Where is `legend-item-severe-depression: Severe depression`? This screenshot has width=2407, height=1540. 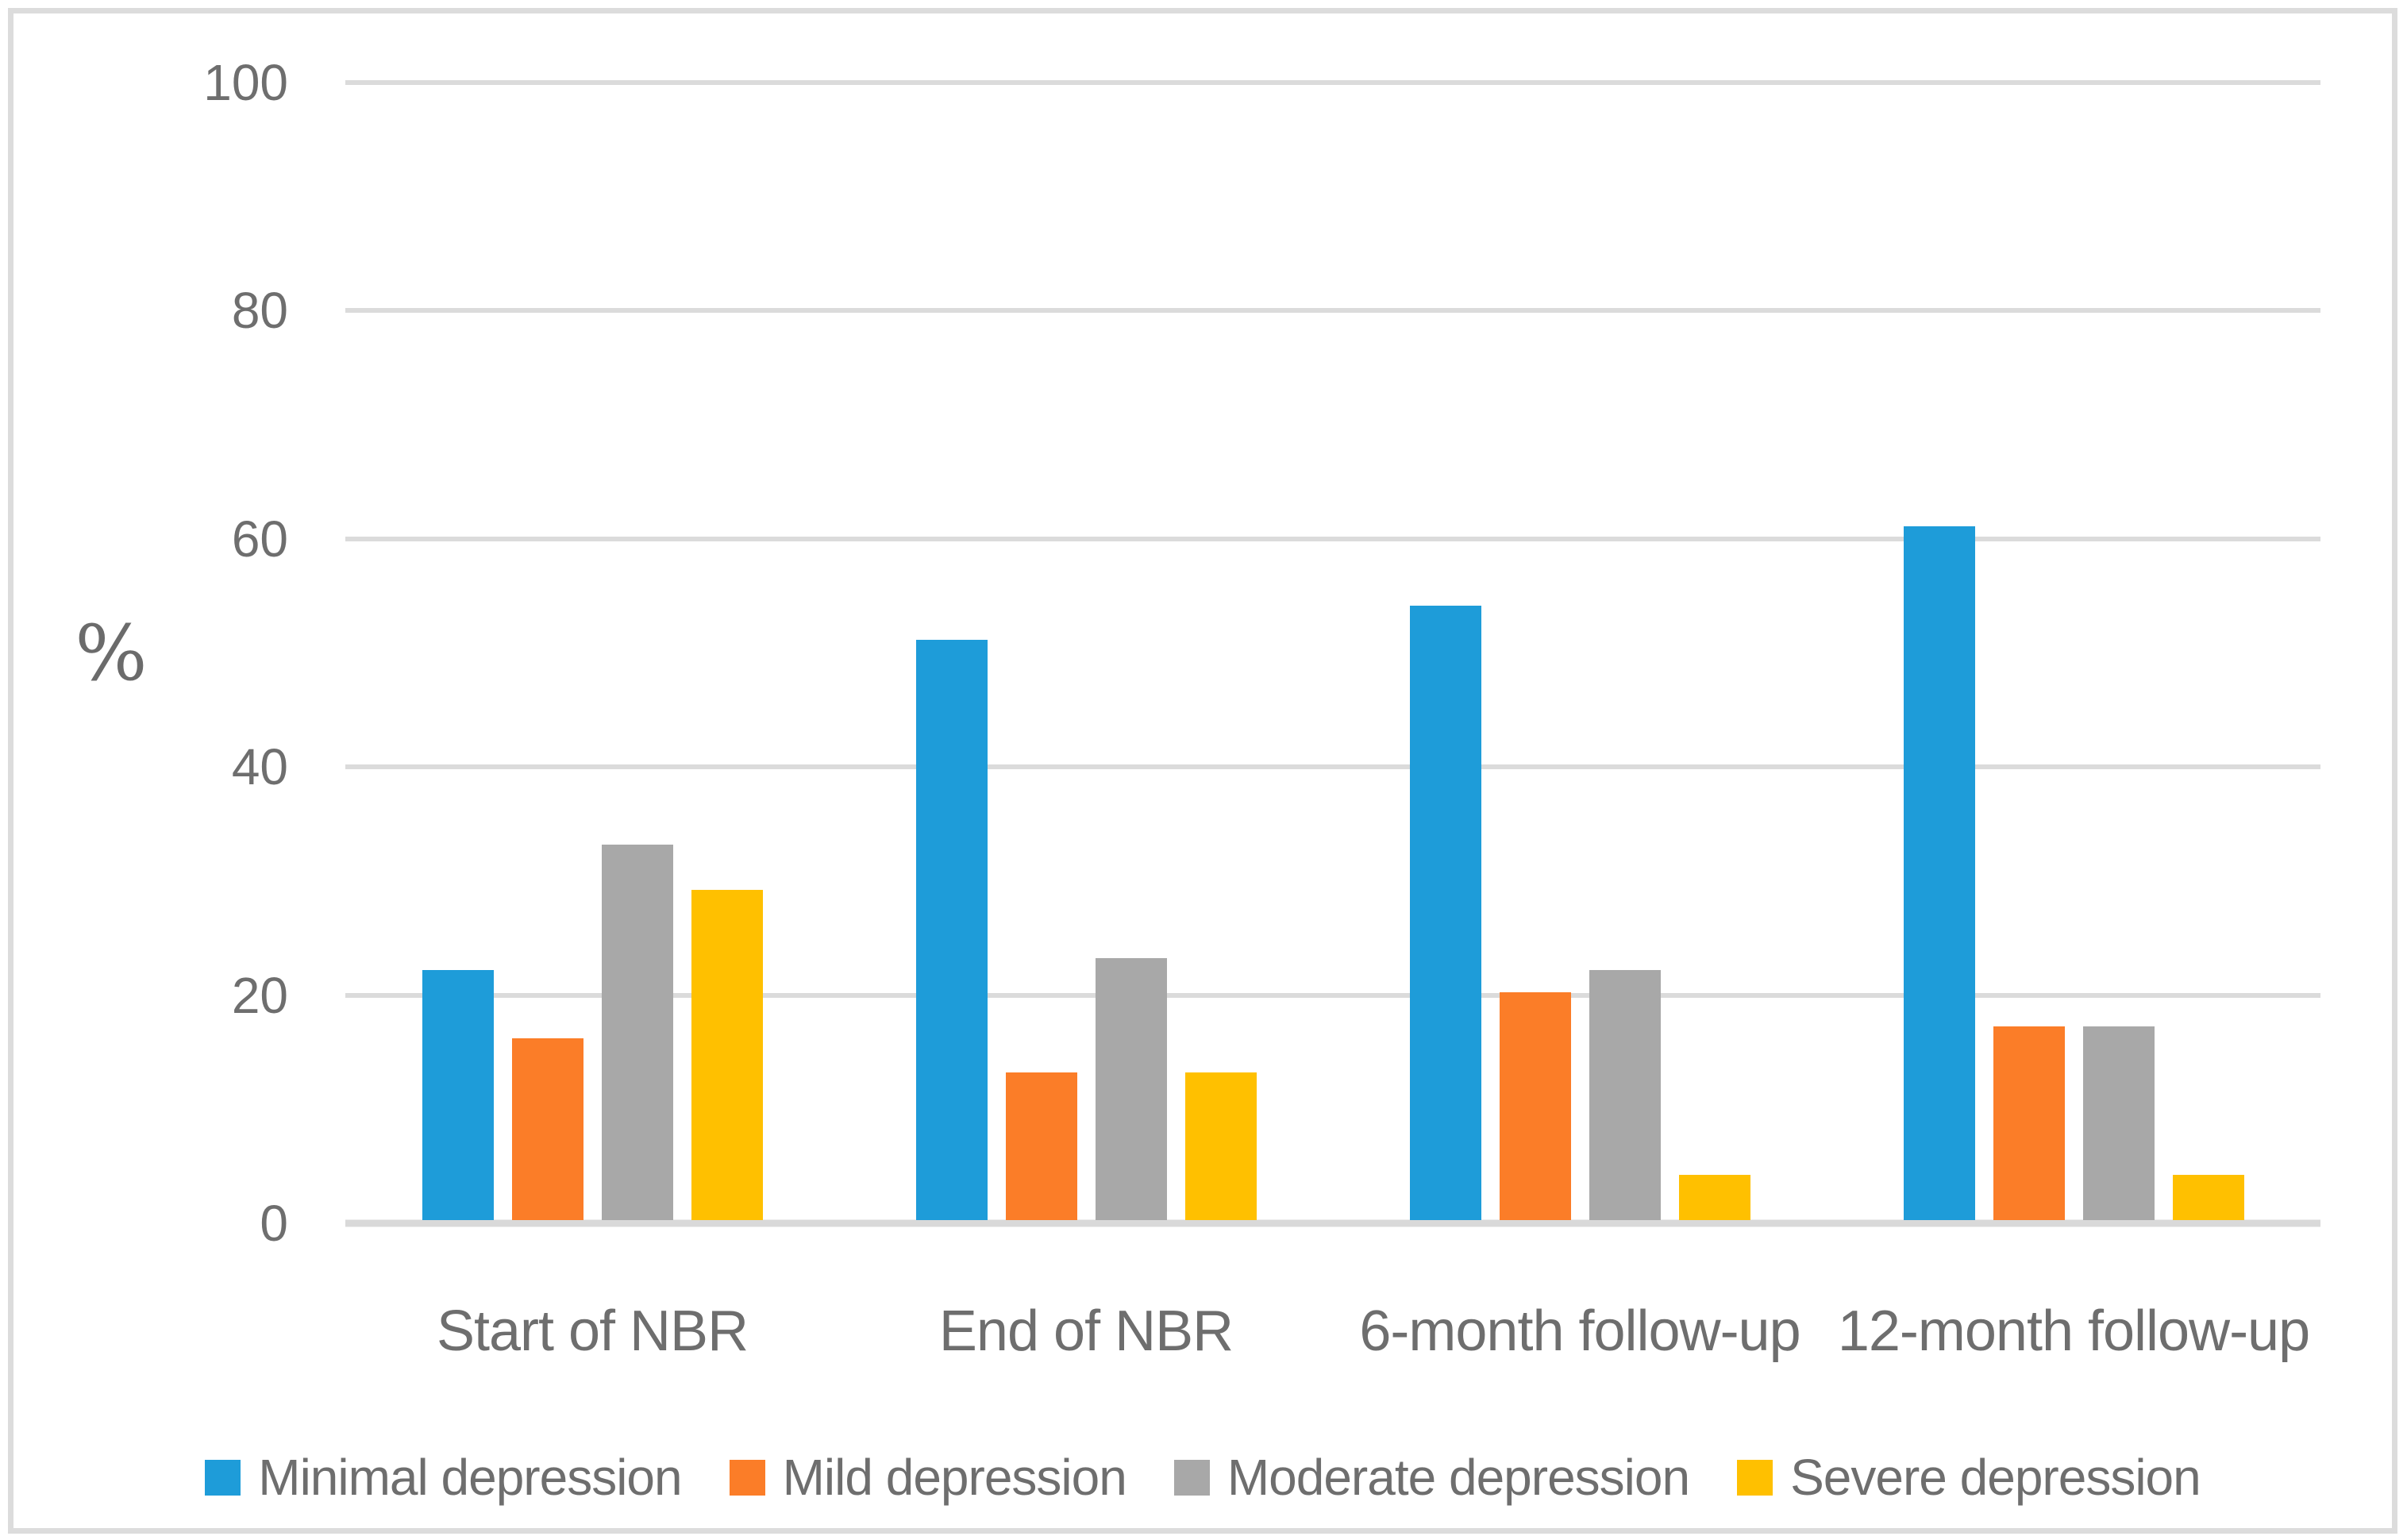 legend-item-severe-depression: Severe depression is located at coordinates (1969, 1477).